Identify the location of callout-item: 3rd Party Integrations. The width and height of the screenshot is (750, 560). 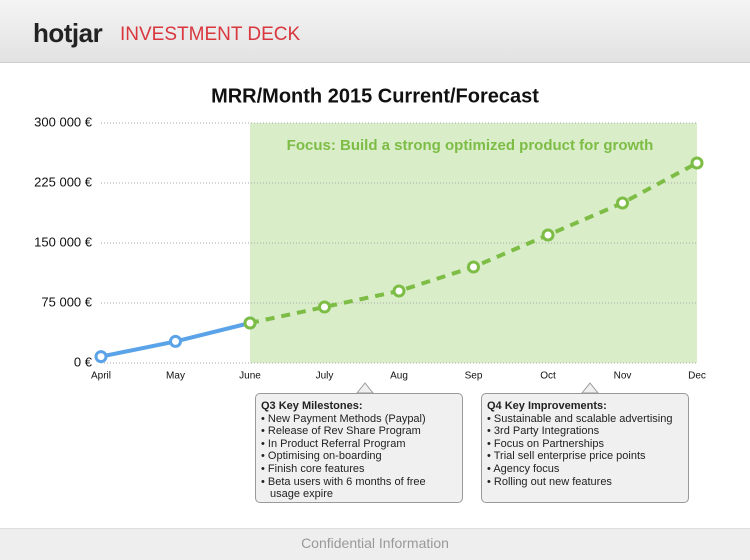
(585, 431).